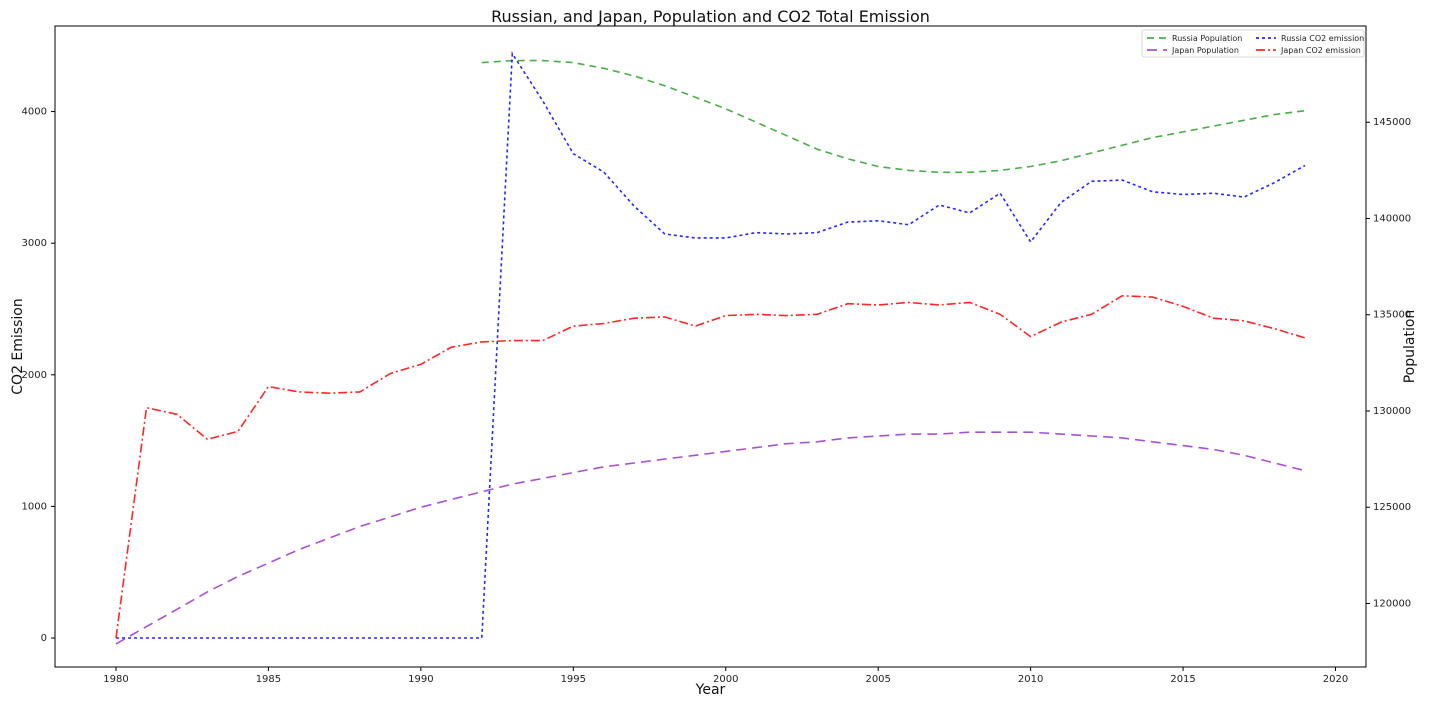 This screenshot has height=704, width=1430. Describe the element at coordinates (34, 375) in the screenshot. I see `y-left-tick-label: 2000` at that location.